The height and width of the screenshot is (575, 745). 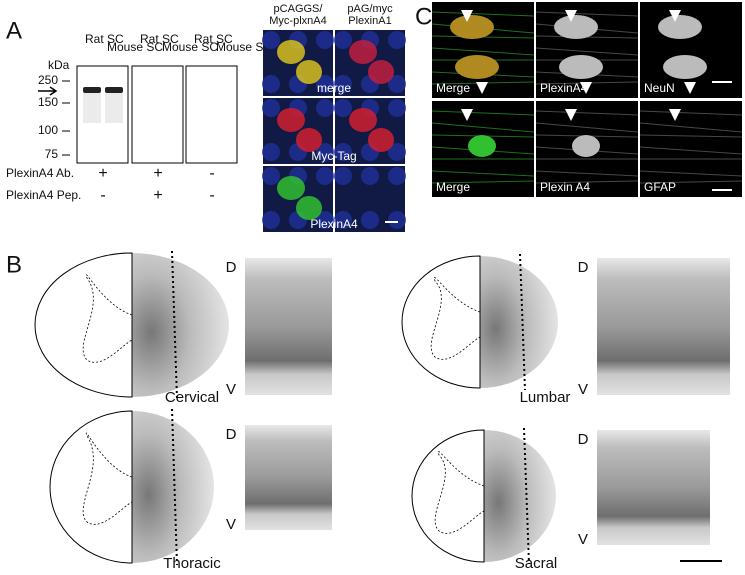 I want to click on unit-label: kDa, so click(x=59, y=65).